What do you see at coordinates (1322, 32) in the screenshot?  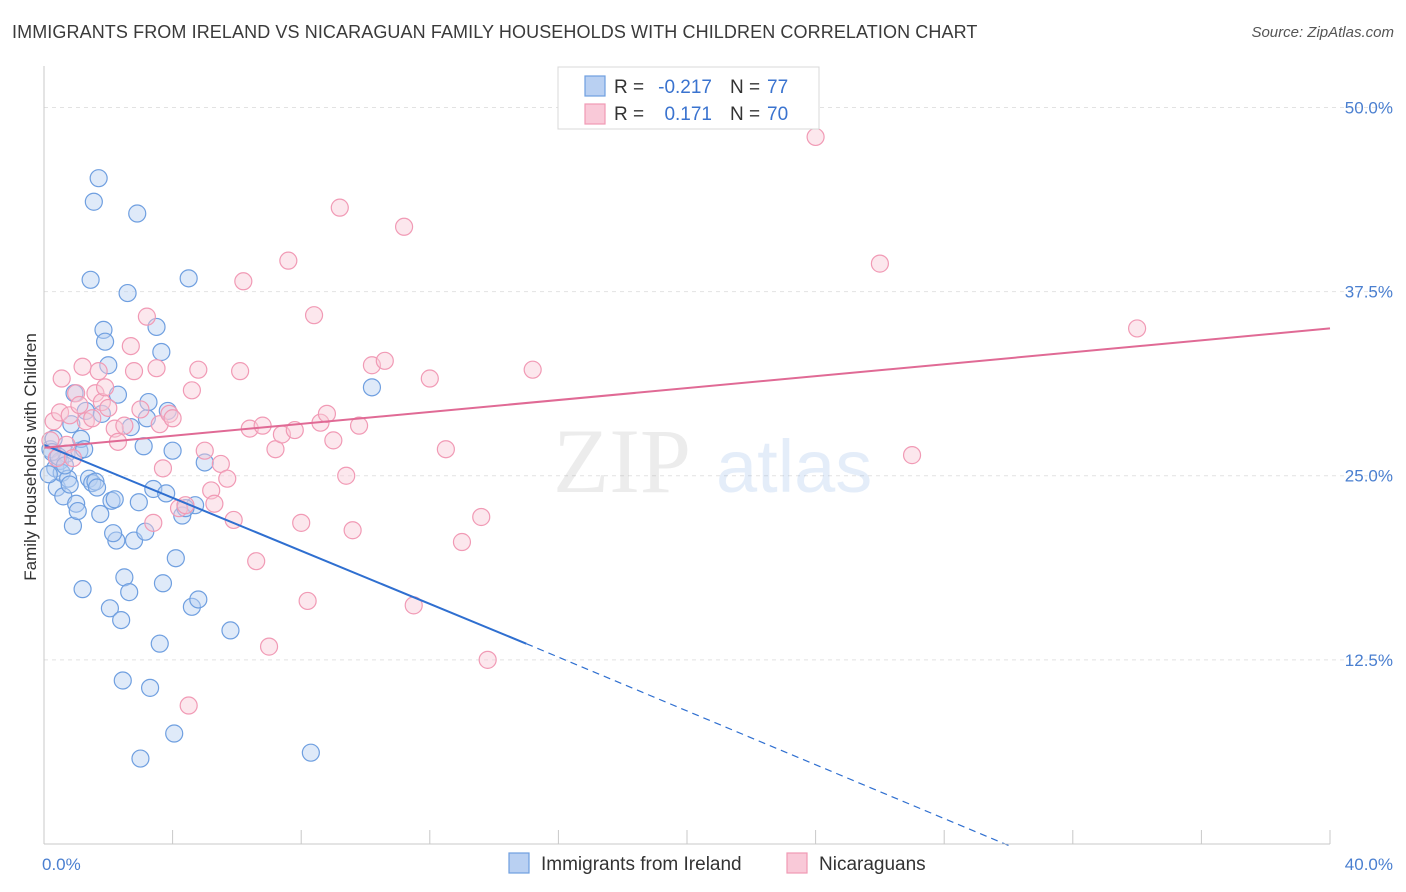 I see `source-label: Source: ZipAtlas.com` at bounding box center [1322, 32].